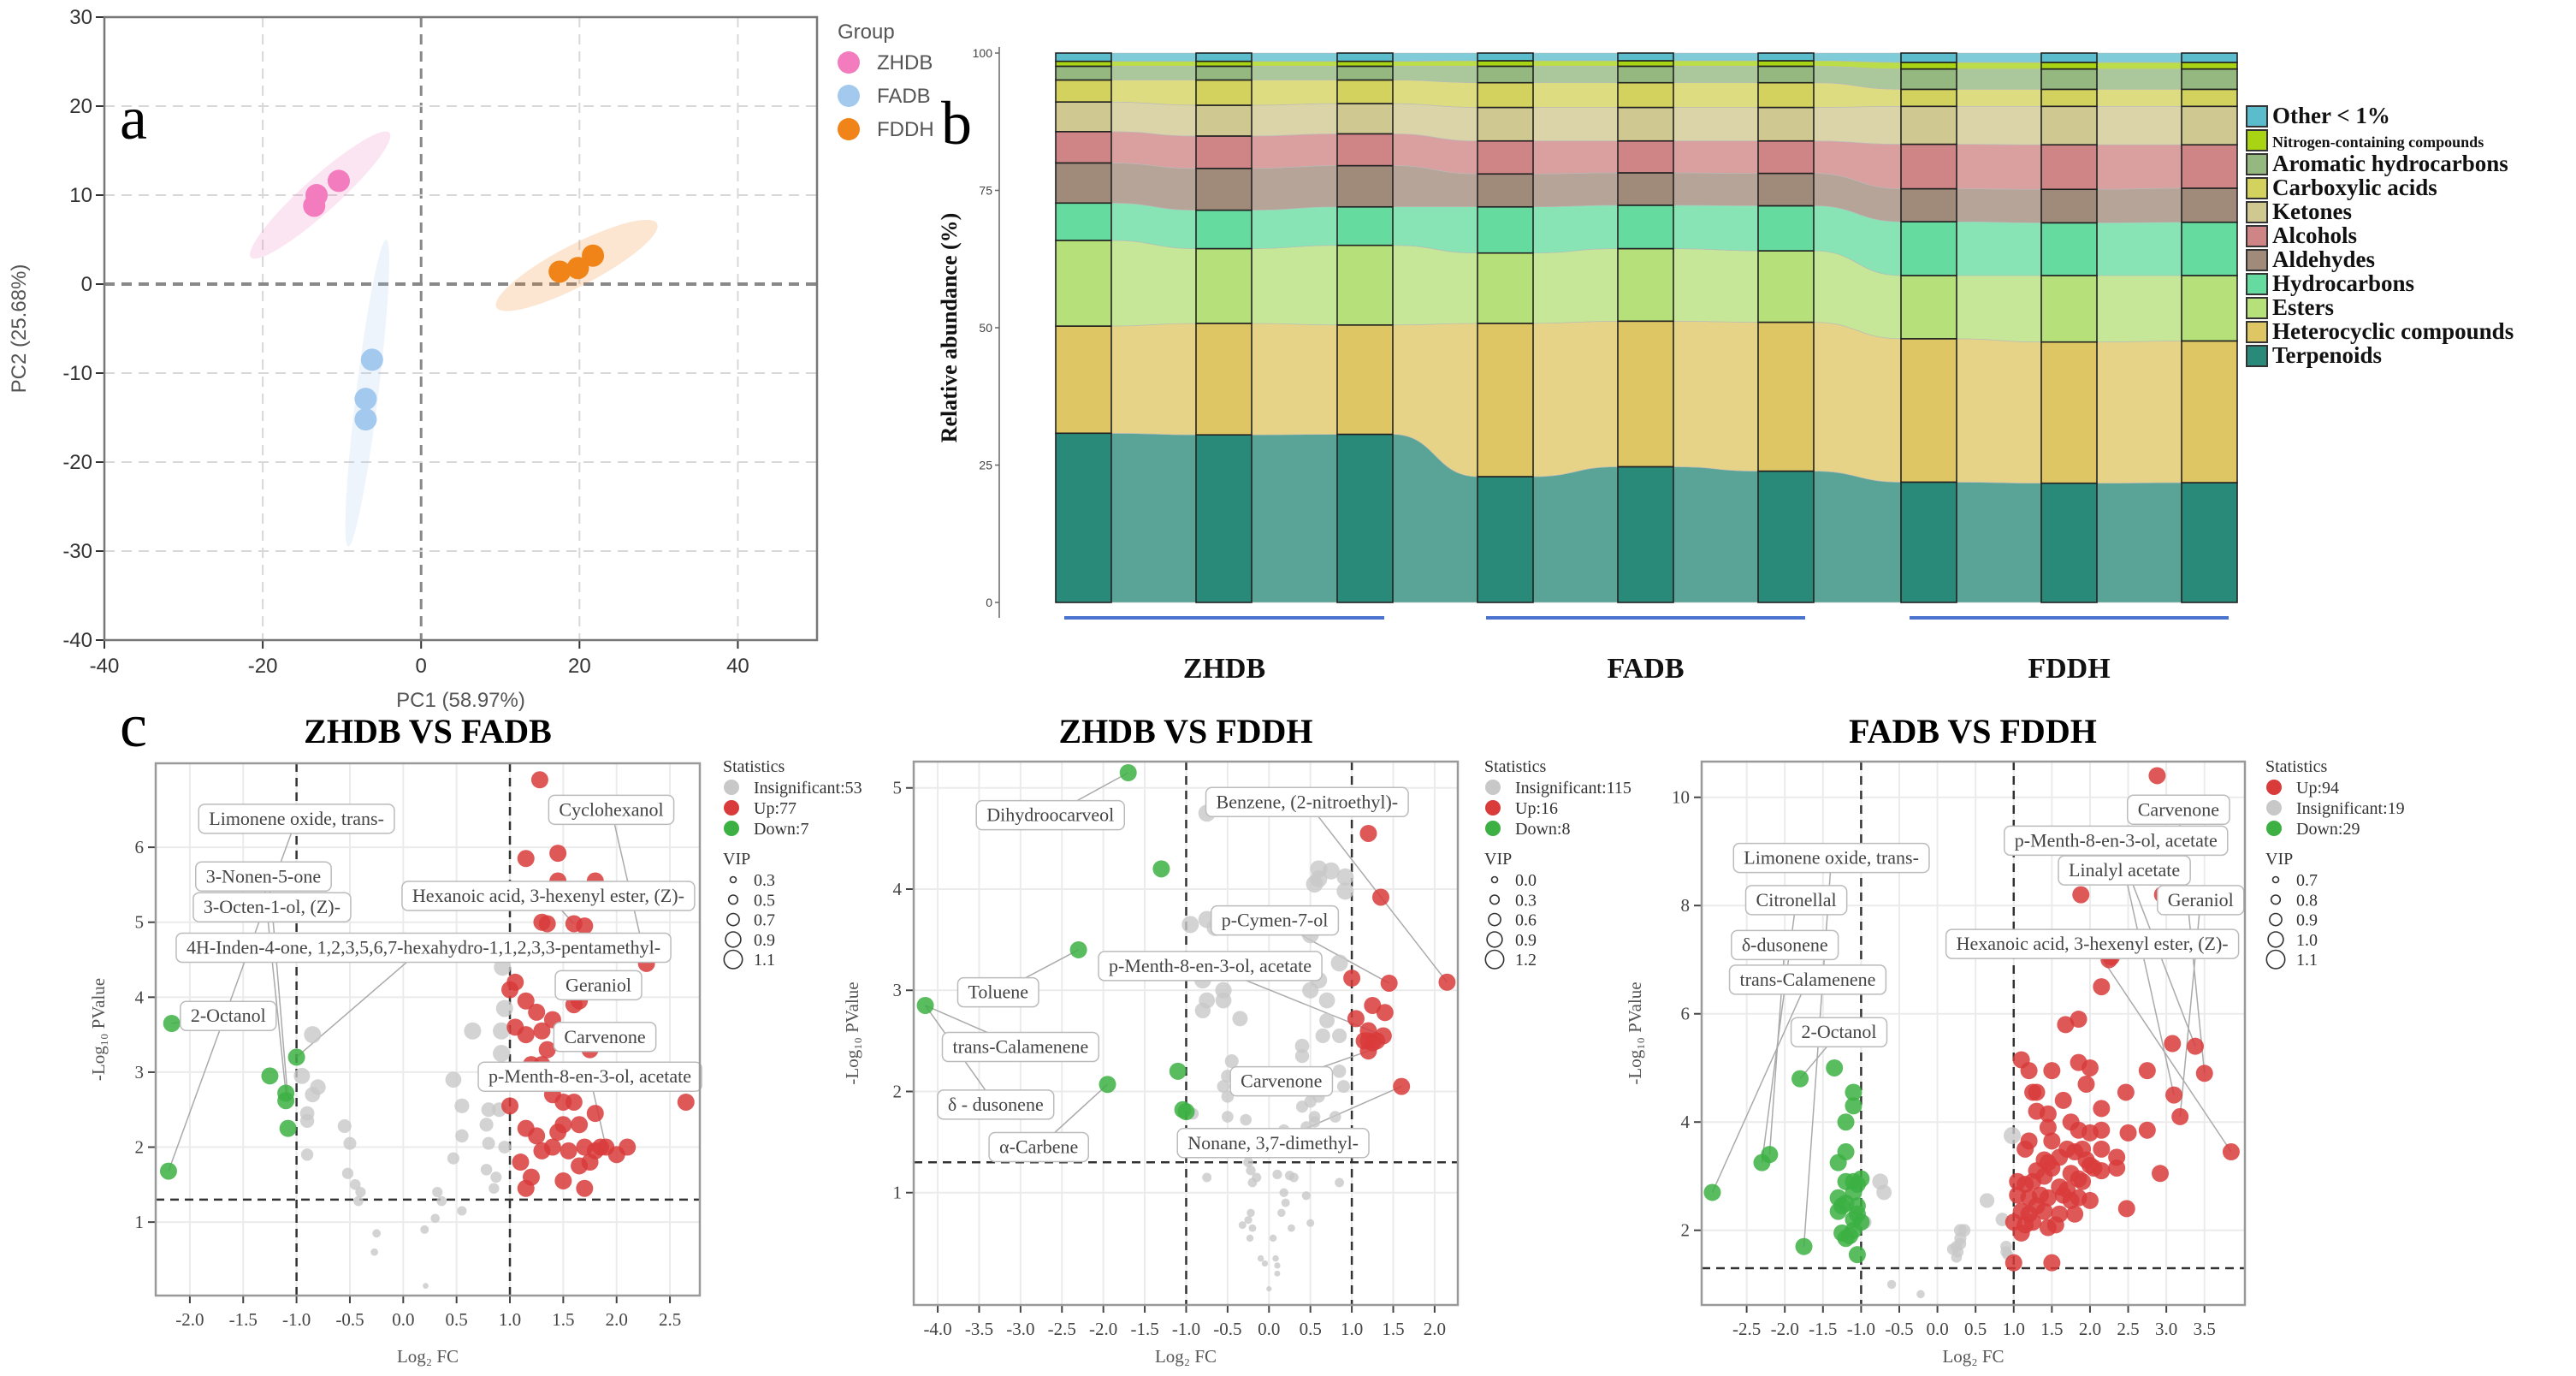 This screenshot has height=1376, width=2576. What do you see at coordinates (80, 107) in the screenshot?
I see `pca-ytick-label: 20` at bounding box center [80, 107].